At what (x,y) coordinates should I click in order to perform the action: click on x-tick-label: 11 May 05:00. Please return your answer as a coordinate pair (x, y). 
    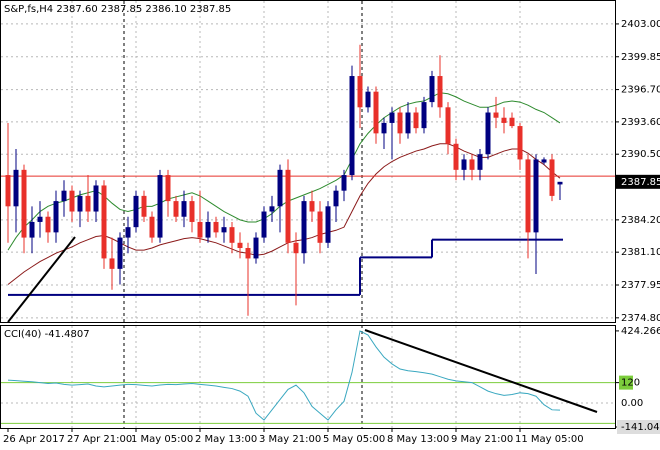
    Looking at the image, I should click on (549, 439).